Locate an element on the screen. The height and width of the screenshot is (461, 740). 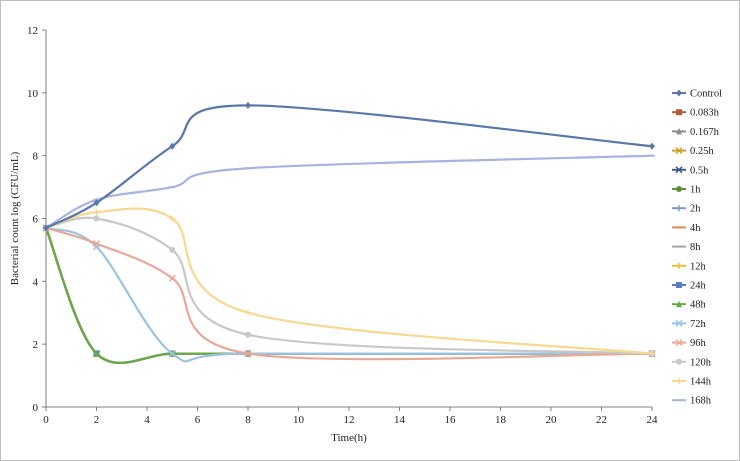
legend-item: 96h is located at coordinates (689, 343).